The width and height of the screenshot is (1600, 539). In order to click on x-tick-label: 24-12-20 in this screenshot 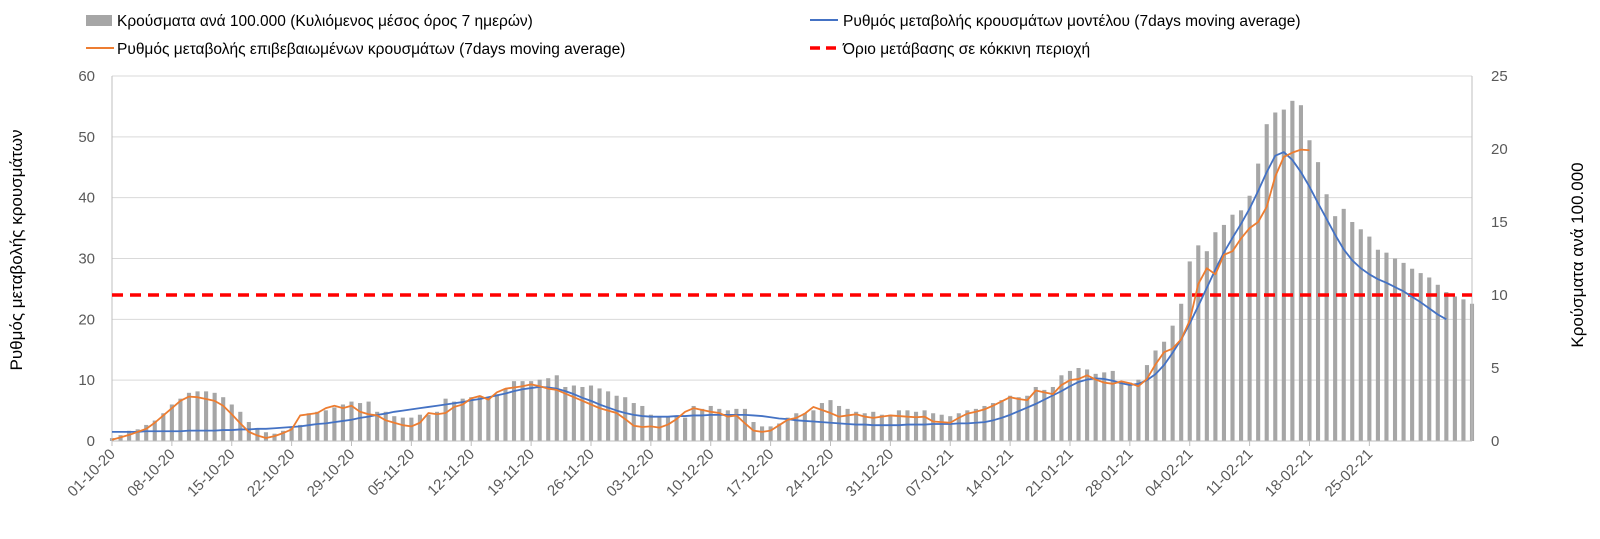, I will do `click(810, 473)`.